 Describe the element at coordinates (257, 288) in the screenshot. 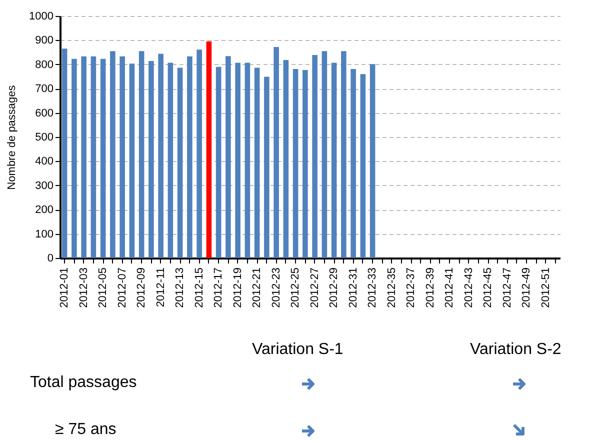

I see `x-tick-label: 2012-21` at that location.